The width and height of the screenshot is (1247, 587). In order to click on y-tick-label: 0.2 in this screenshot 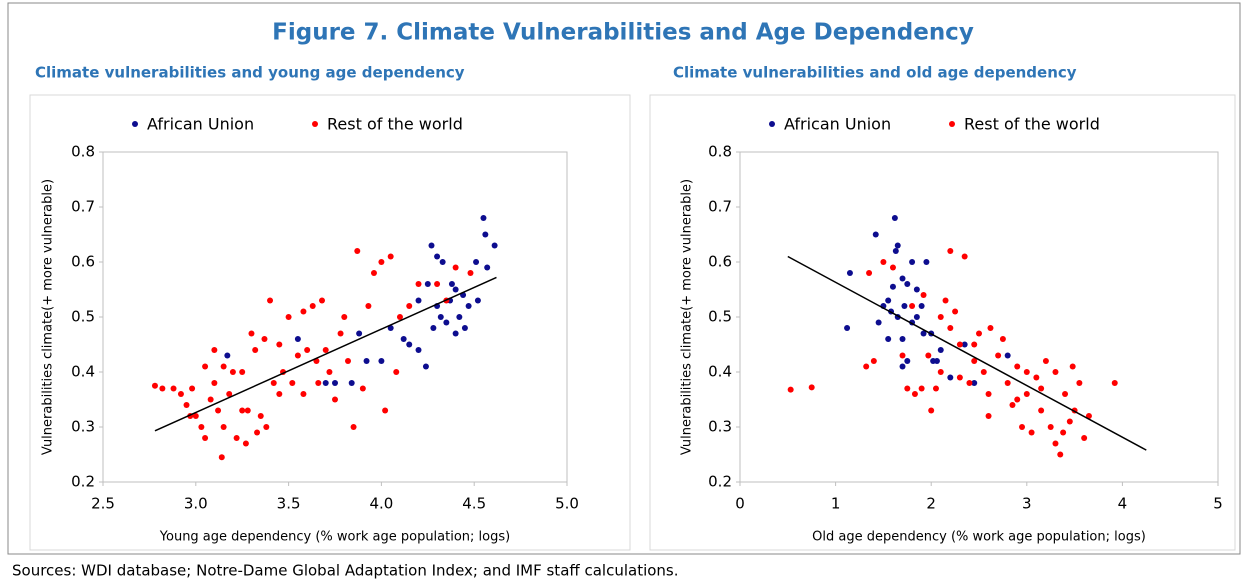, I will do `click(720, 482)`.